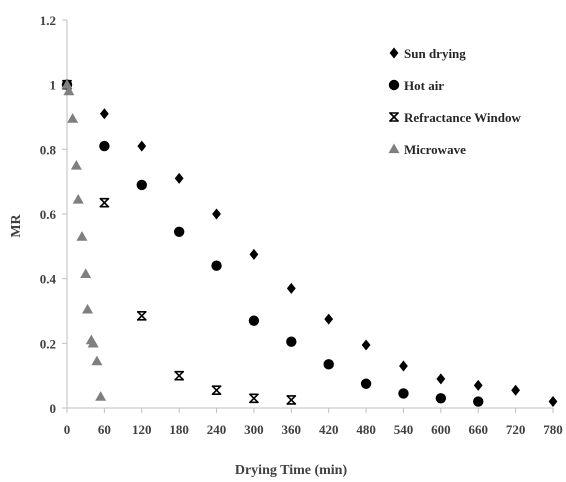  What do you see at coordinates (179, 429) in the screenshot?
I see `x-tick-label: 180` at bounding box center [179, 429].